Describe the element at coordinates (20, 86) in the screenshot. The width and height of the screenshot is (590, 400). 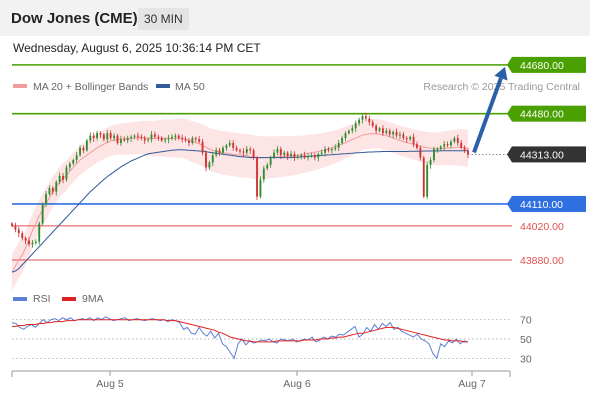
I see `ma20-legend-swatch` at that location.